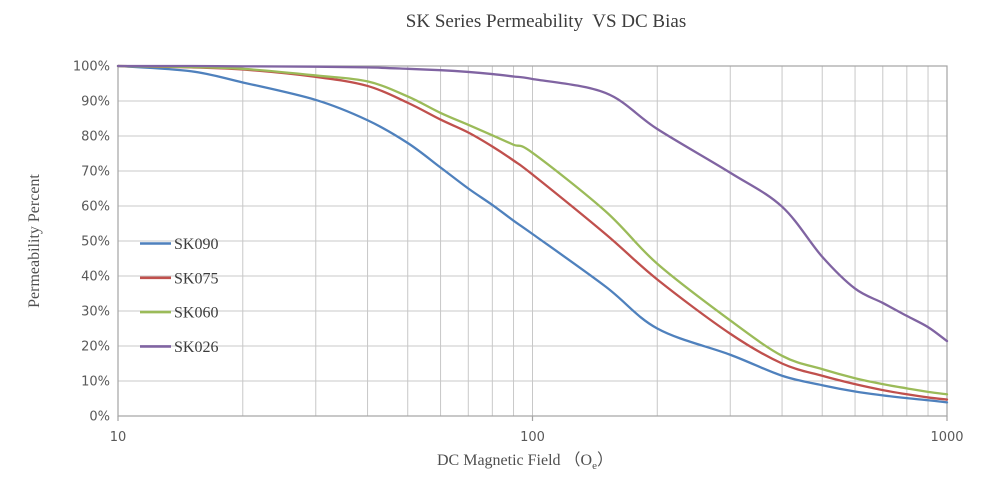 The width and height of the screenshot is (1000, 500). I want to click on x-axis-title-suffix: ）, so click(605, 460).